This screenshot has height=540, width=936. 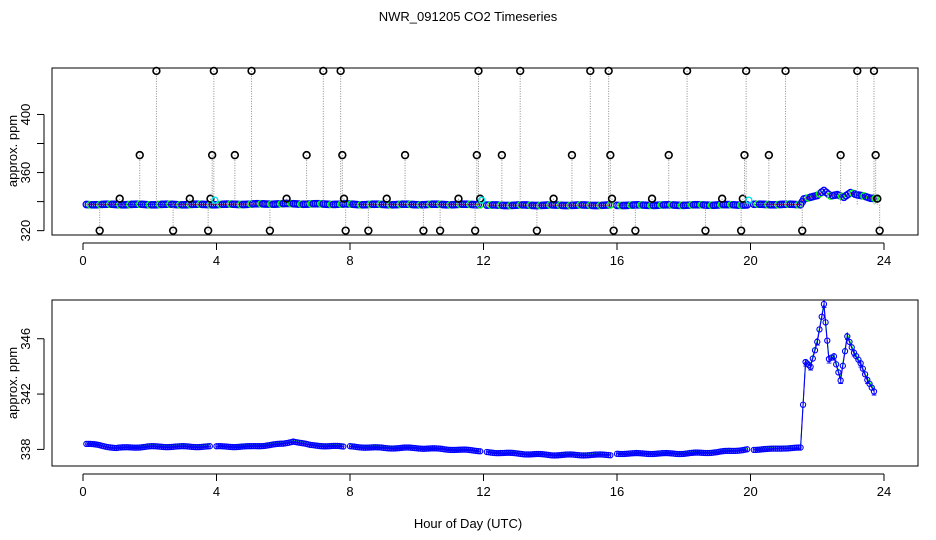 I want to click on x-tick-label: 12, so click(x=483, y=260).